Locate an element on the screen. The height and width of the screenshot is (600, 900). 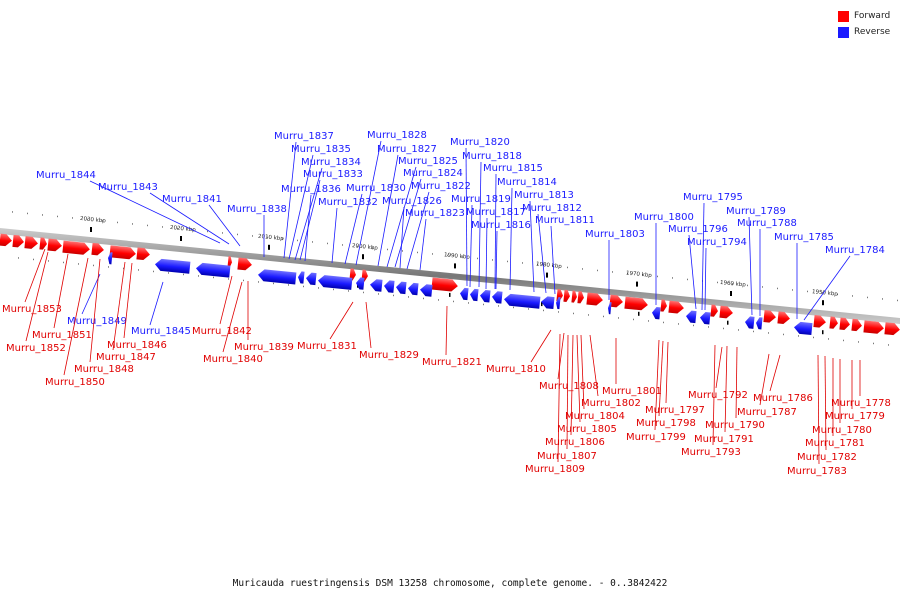
reverse-gene-label: Murru_1832 is located at coordinates (348, 202).